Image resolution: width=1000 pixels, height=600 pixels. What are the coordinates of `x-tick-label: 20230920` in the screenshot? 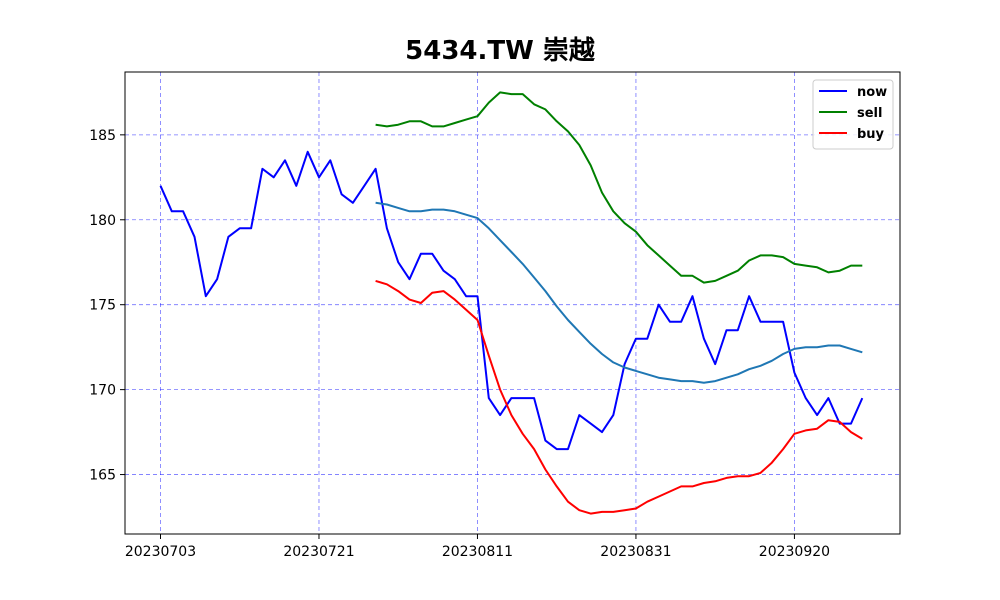 It's located at (794, 552).